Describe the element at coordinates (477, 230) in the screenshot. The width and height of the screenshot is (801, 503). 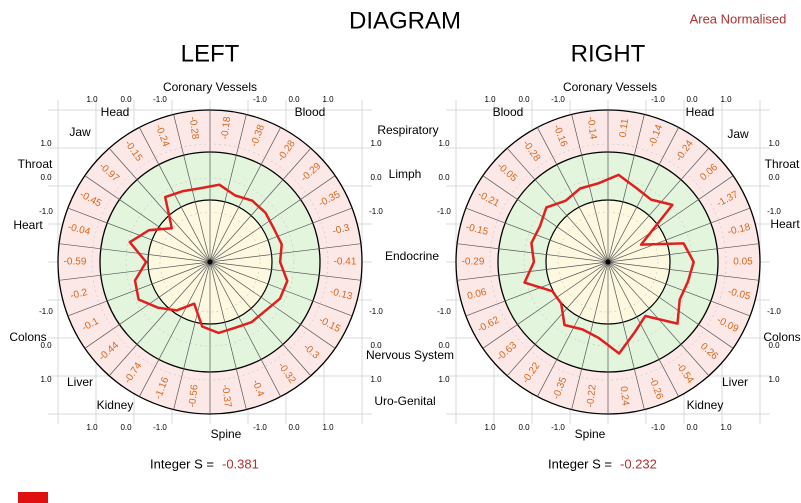
I see `value-label: -0.15` at that location.